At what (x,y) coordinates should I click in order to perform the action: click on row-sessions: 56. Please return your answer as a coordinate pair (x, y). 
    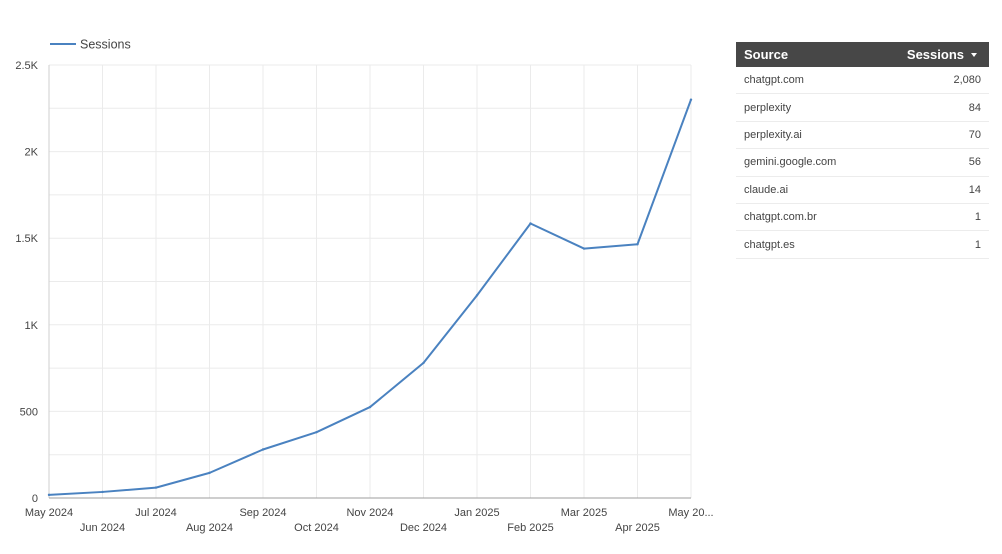
    Looking at the image, I should click on (974, 162).